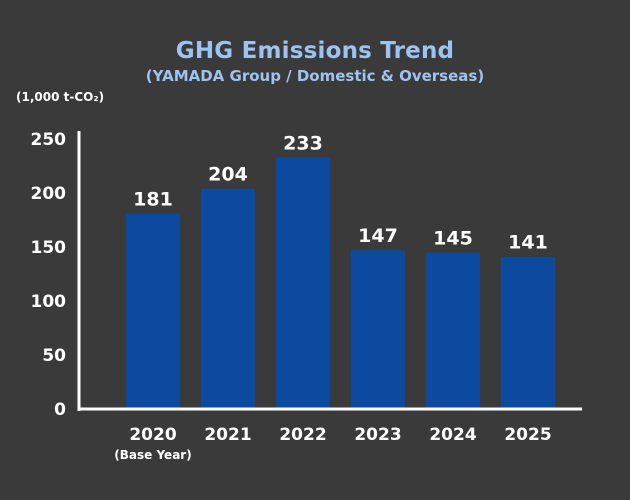  What do you see at coordinates (228, 298) in the screenshot?
I see `bar-2021` at bounding box center [228, 298].